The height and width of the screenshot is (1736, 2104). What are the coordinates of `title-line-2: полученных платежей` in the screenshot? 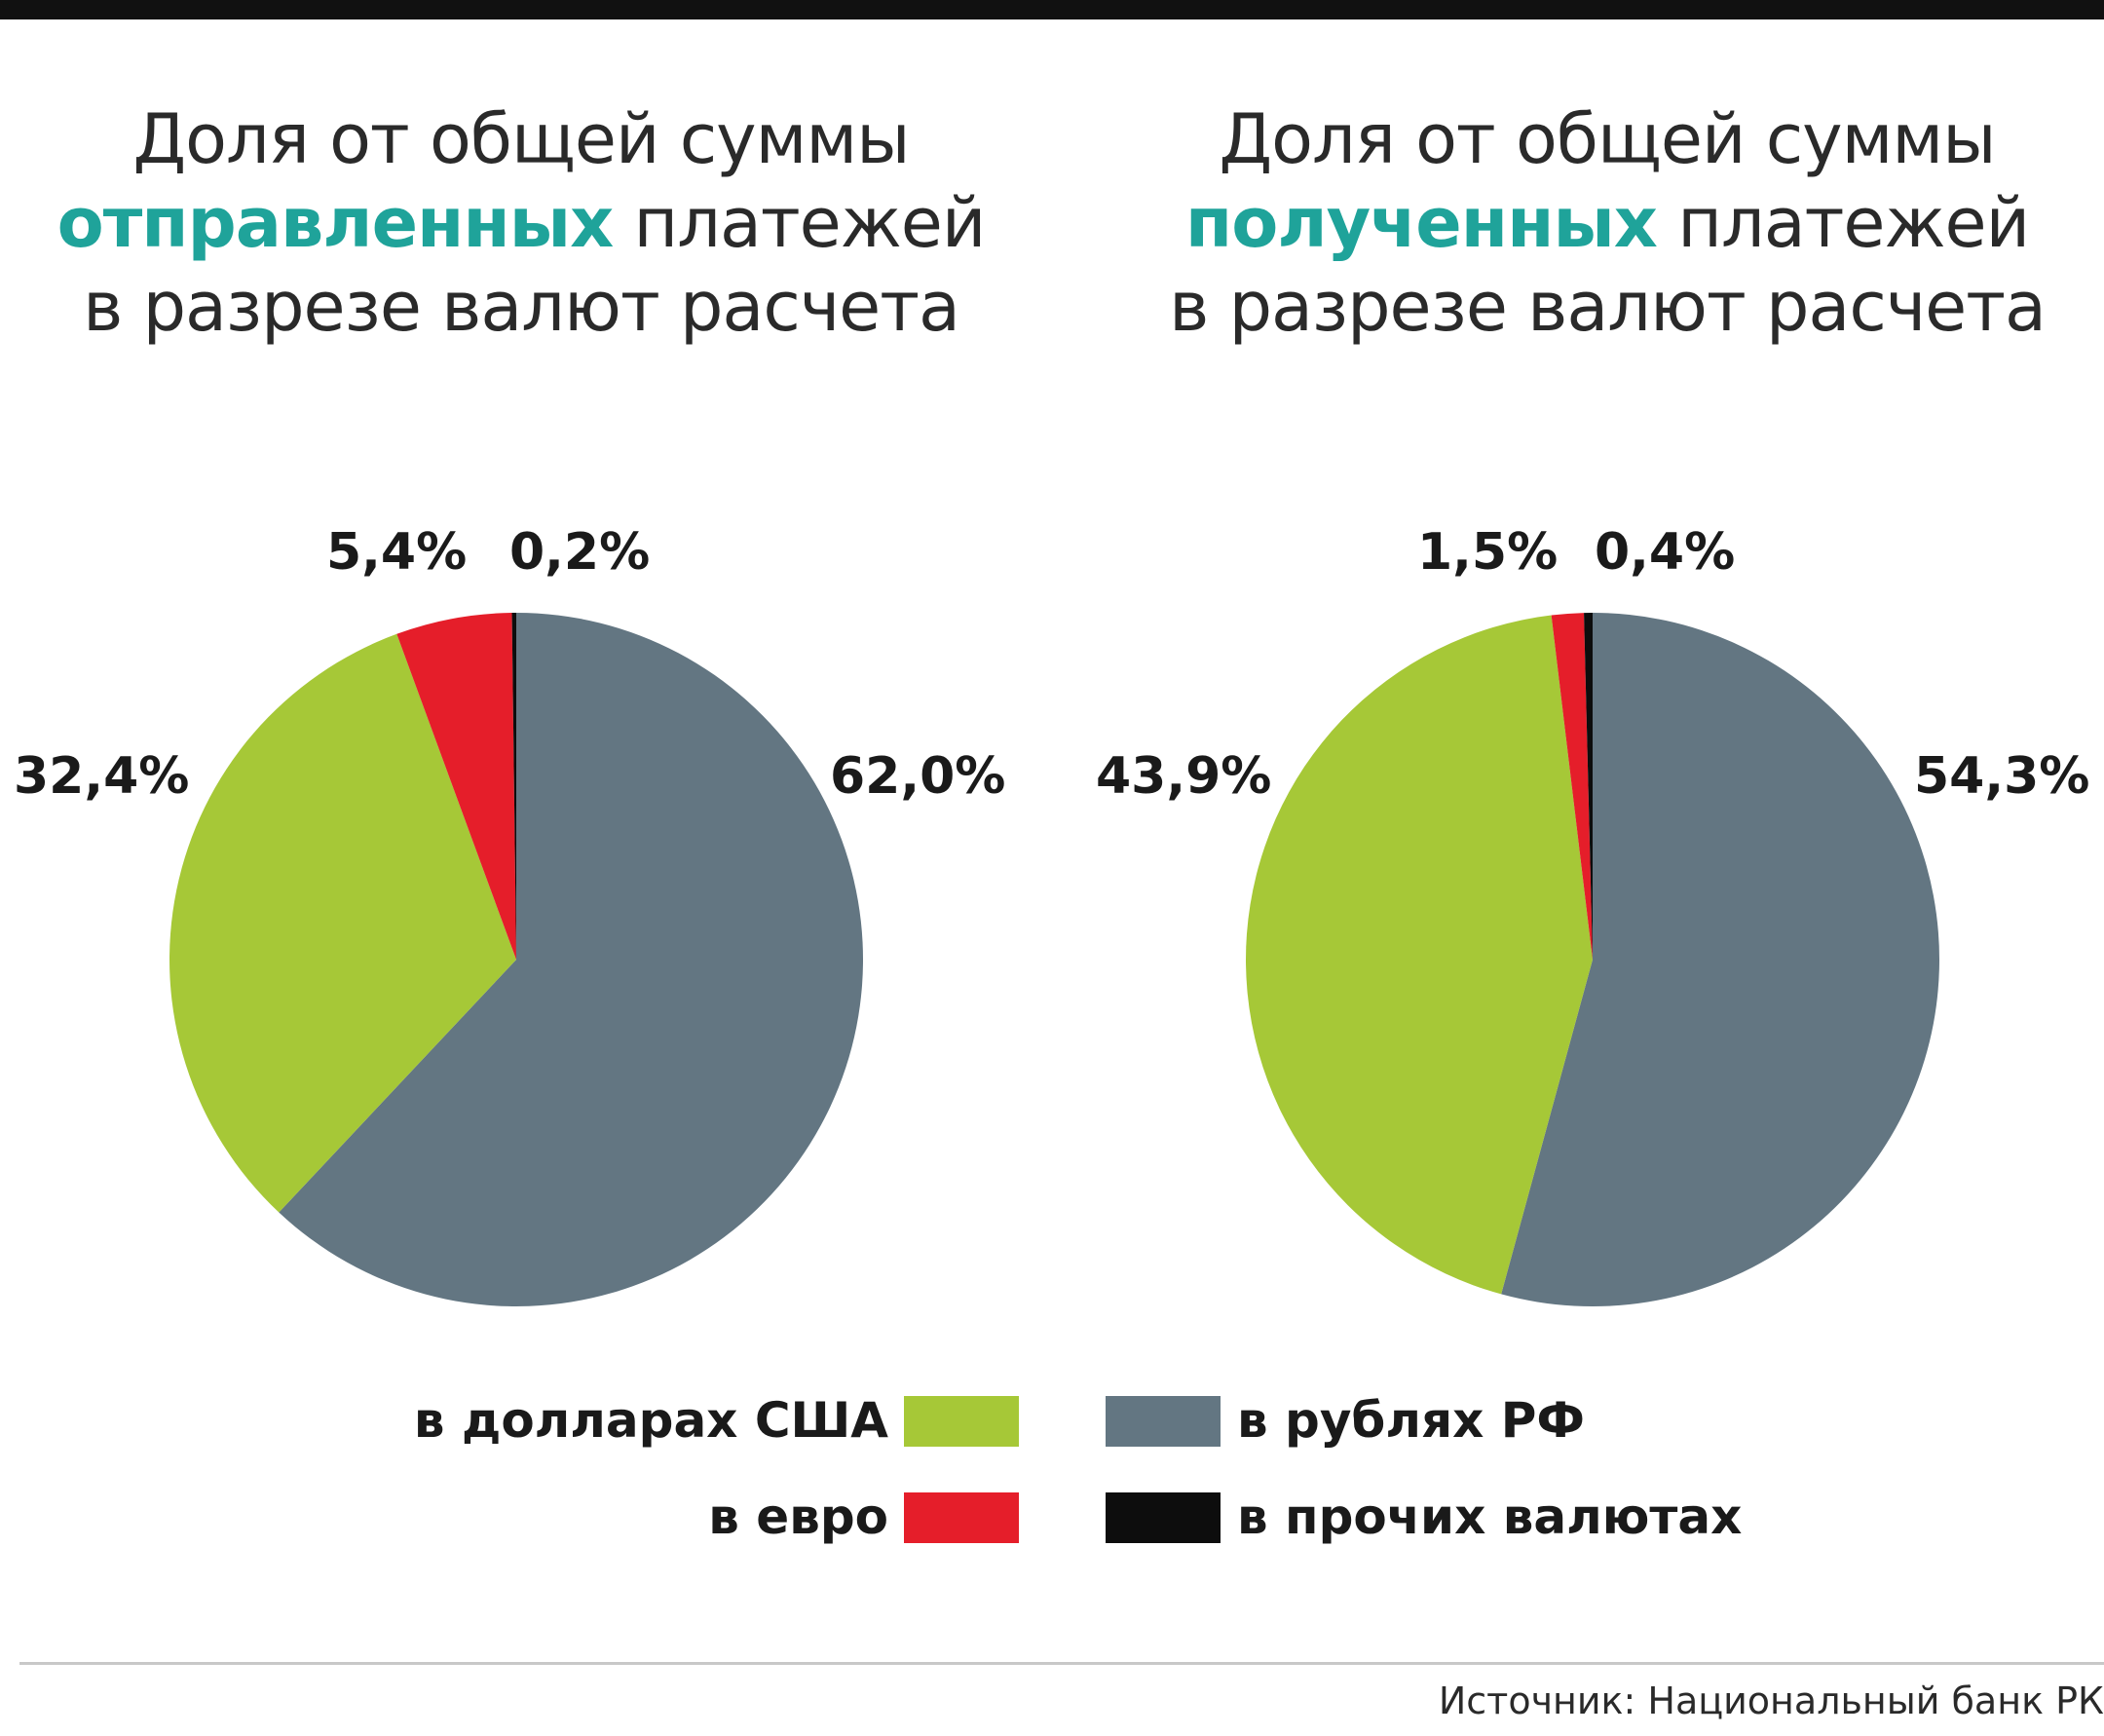 It's located at (1607, 223).